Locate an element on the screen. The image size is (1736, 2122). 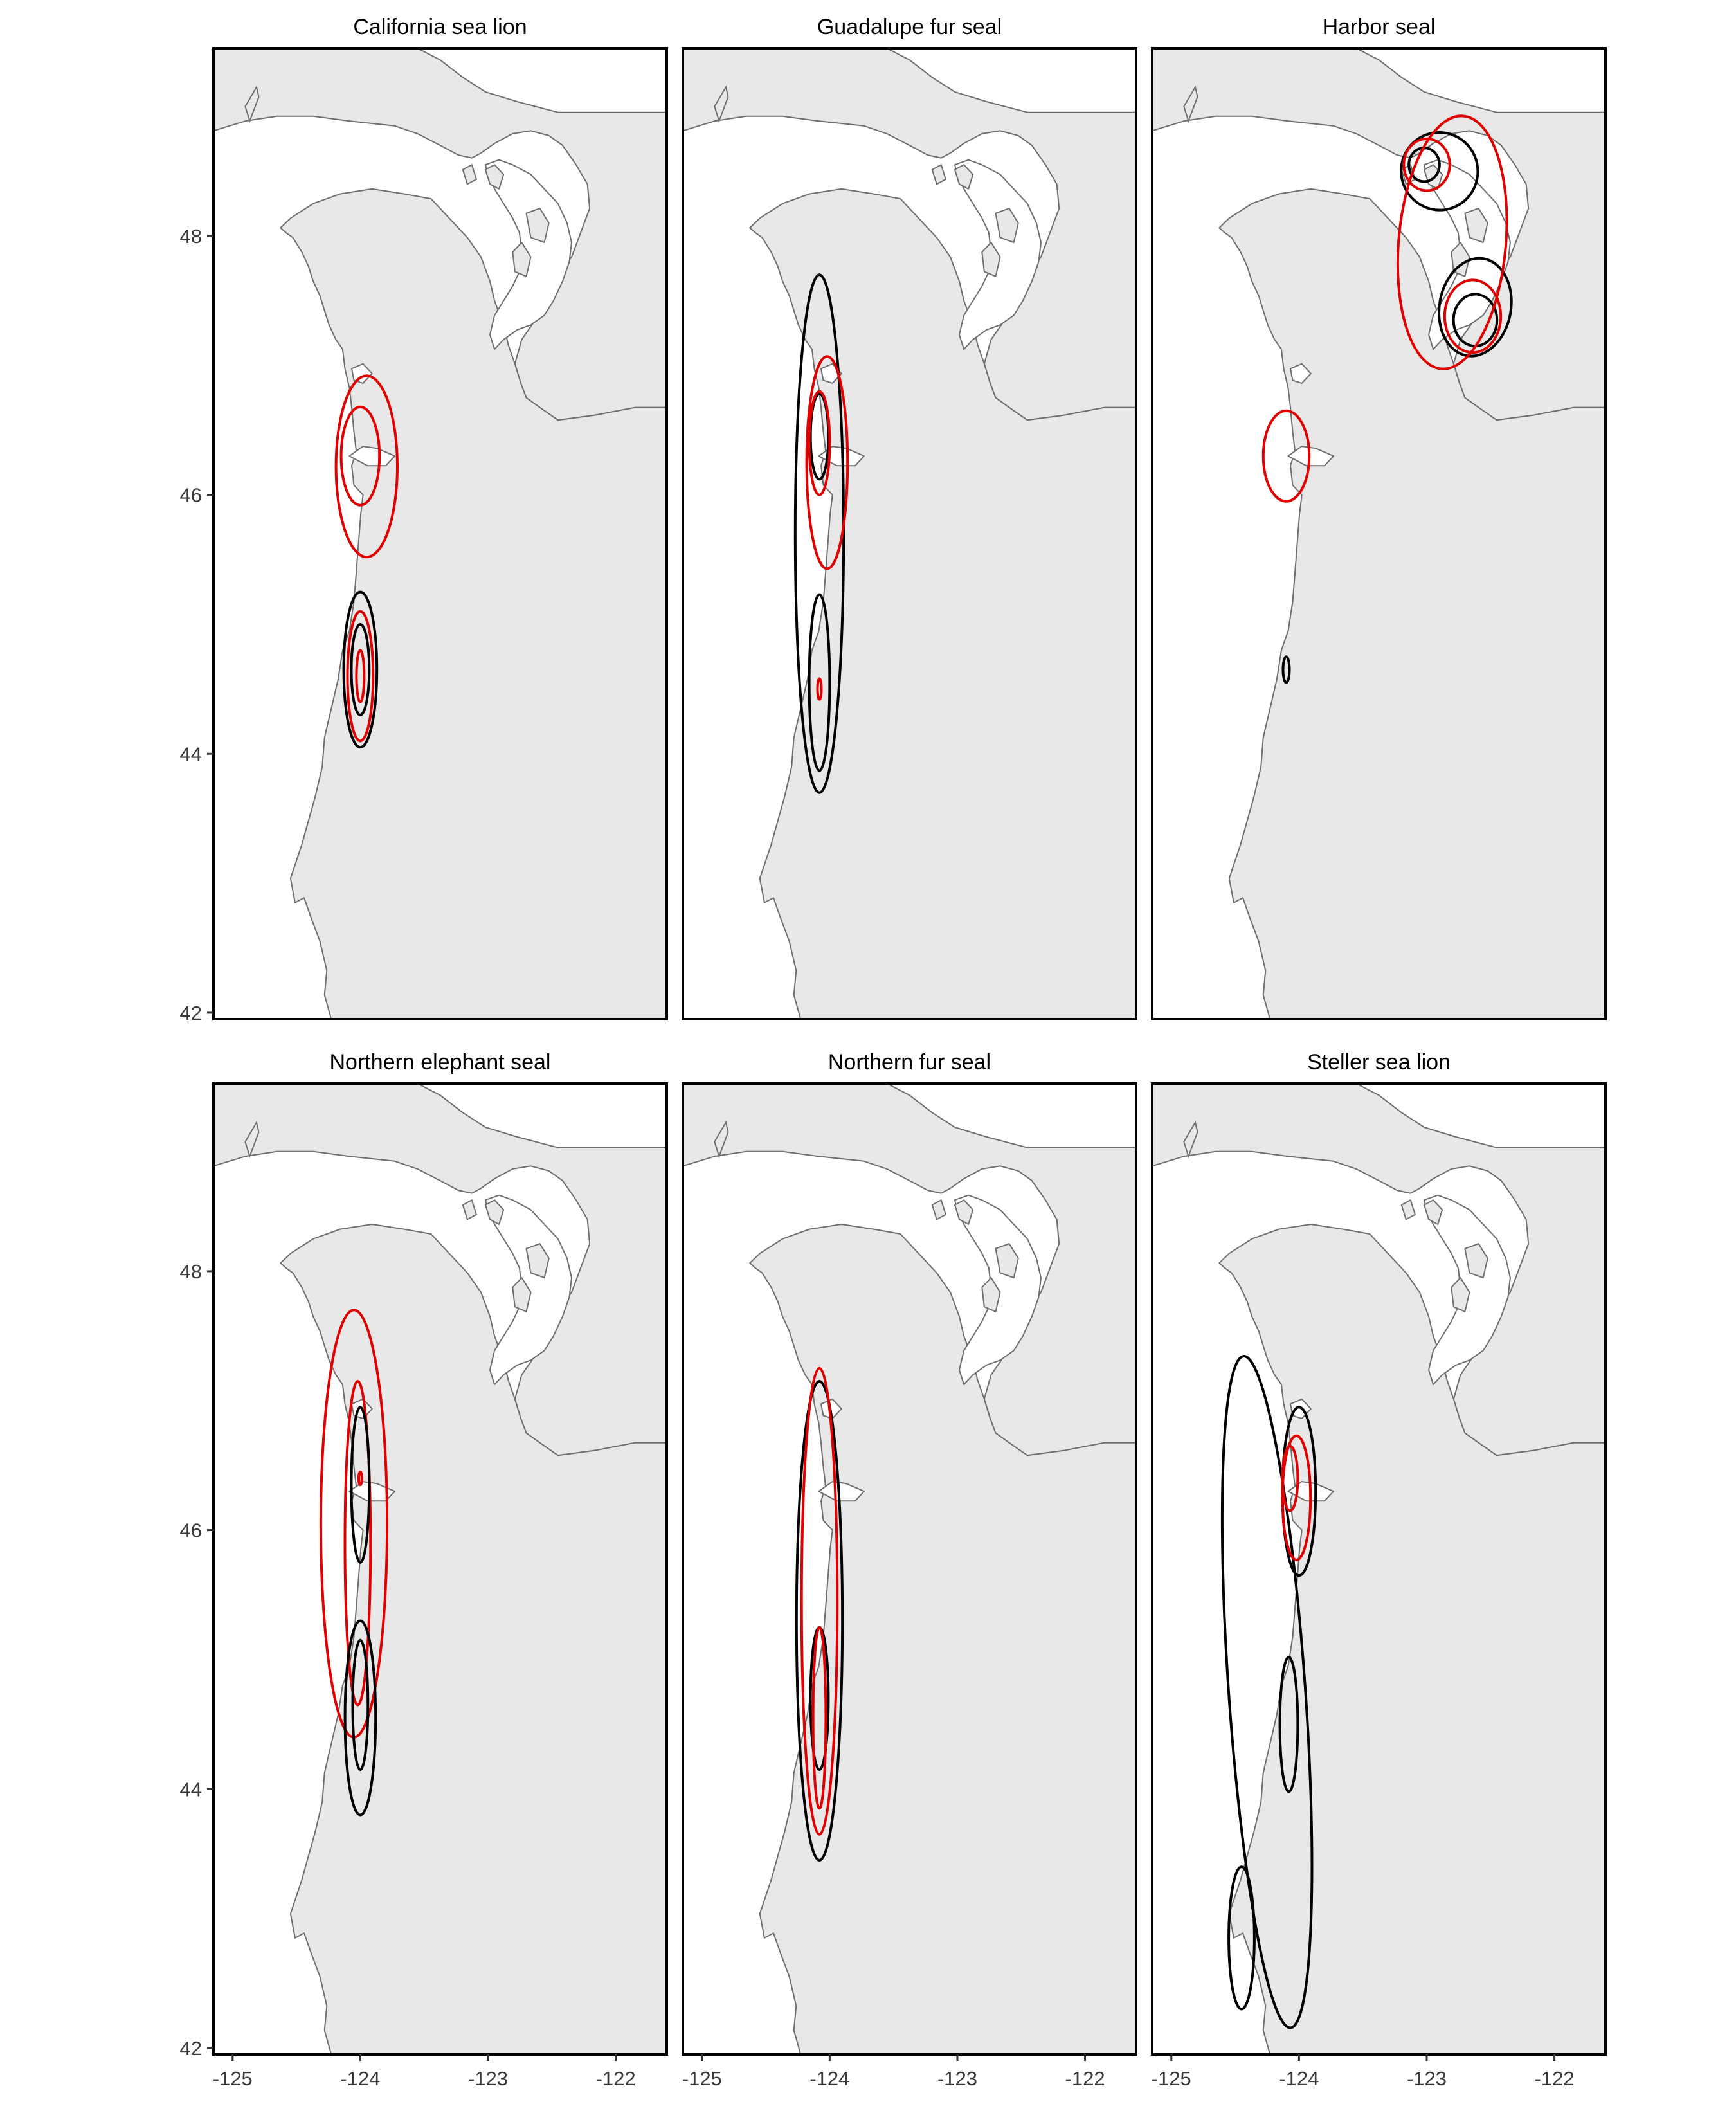
map-panel: Harbor seal is located at coordinates (1379, 517).